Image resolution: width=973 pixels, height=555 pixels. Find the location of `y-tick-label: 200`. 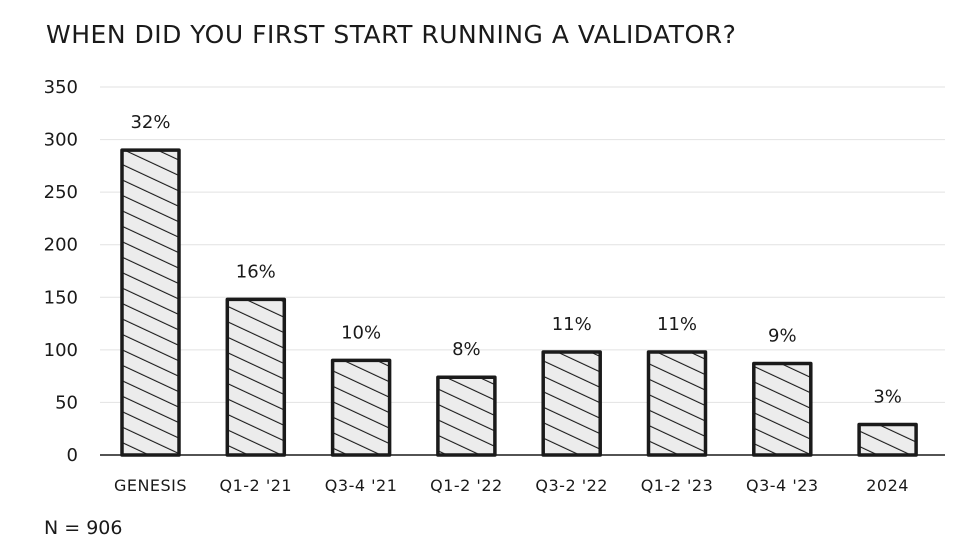

y-tick-label: 200 is located at coordinates (61, 245).